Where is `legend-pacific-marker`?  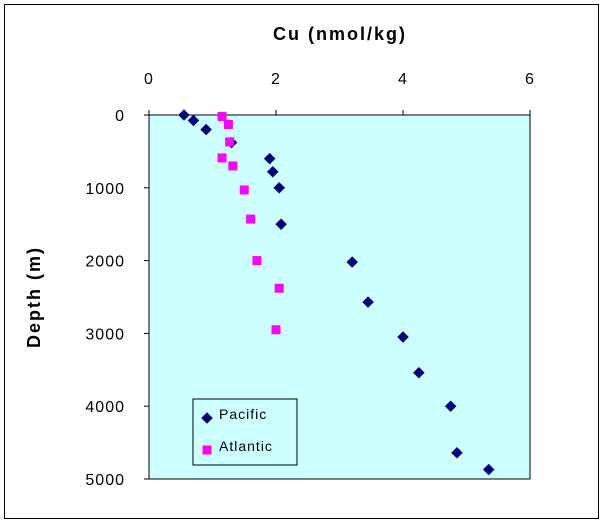 legend-pacific-marker is located at coordinates (207, 418).